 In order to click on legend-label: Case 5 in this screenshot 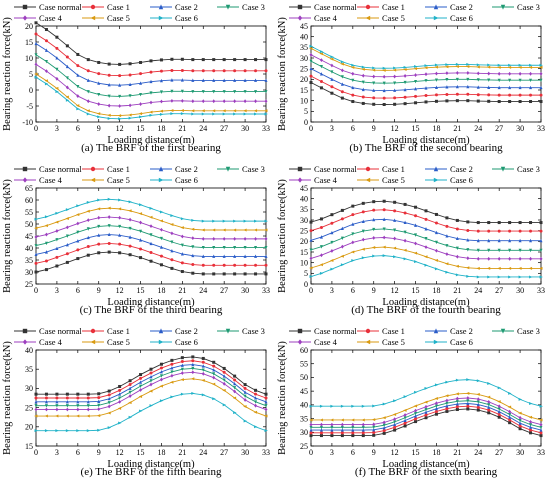, I will do `click(118, 342)`.